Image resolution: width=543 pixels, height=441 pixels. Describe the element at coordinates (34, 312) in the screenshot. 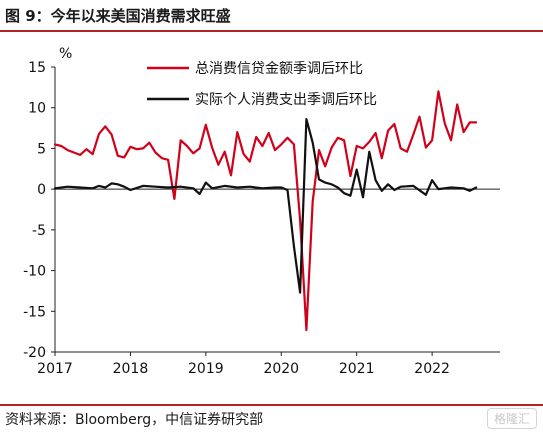

I see `y-tick-label: -15` at that location.